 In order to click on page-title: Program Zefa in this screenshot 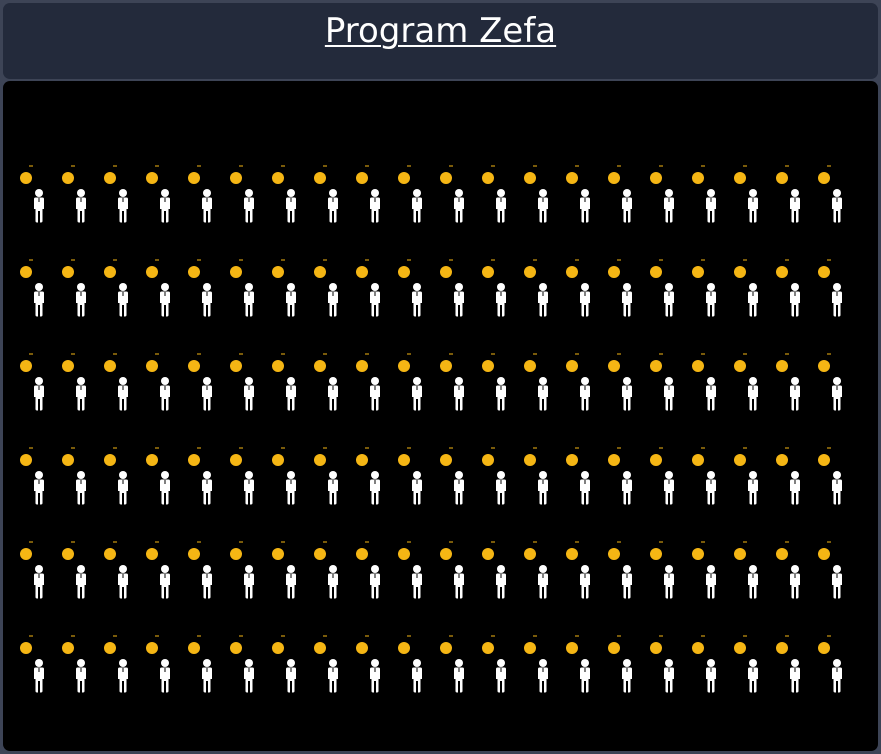, I will do `click(440, 31)`.